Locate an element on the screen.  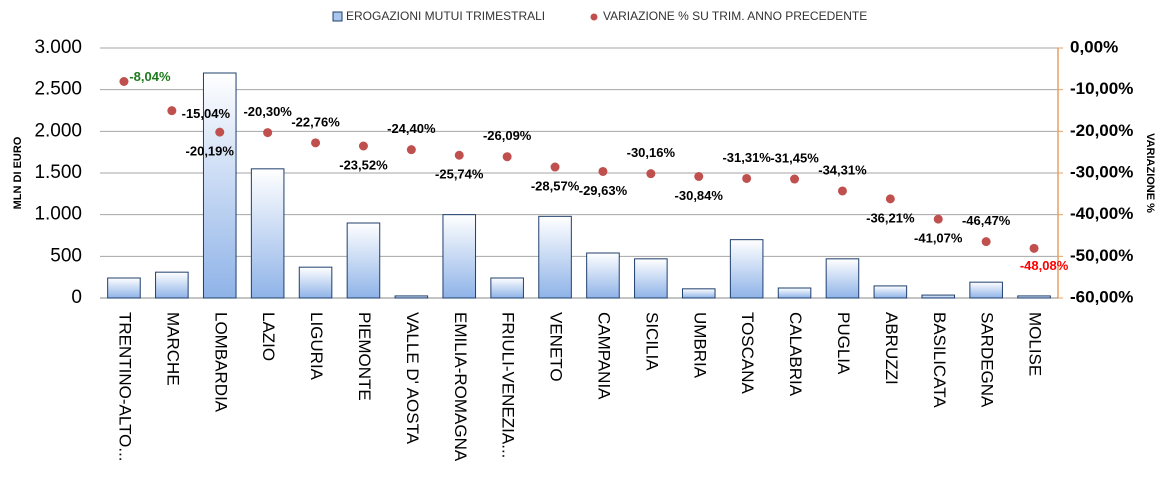
data-label: -31,31% is located at coordinates (746, 157).